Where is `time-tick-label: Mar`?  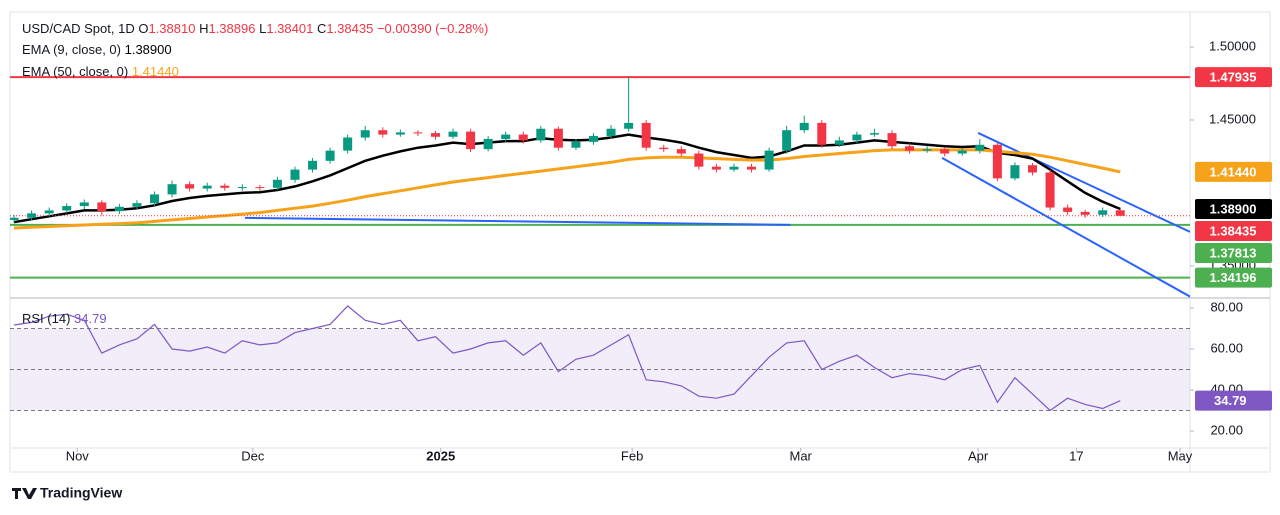 time-tick-label: Mar is located at coordinates (801, 455).